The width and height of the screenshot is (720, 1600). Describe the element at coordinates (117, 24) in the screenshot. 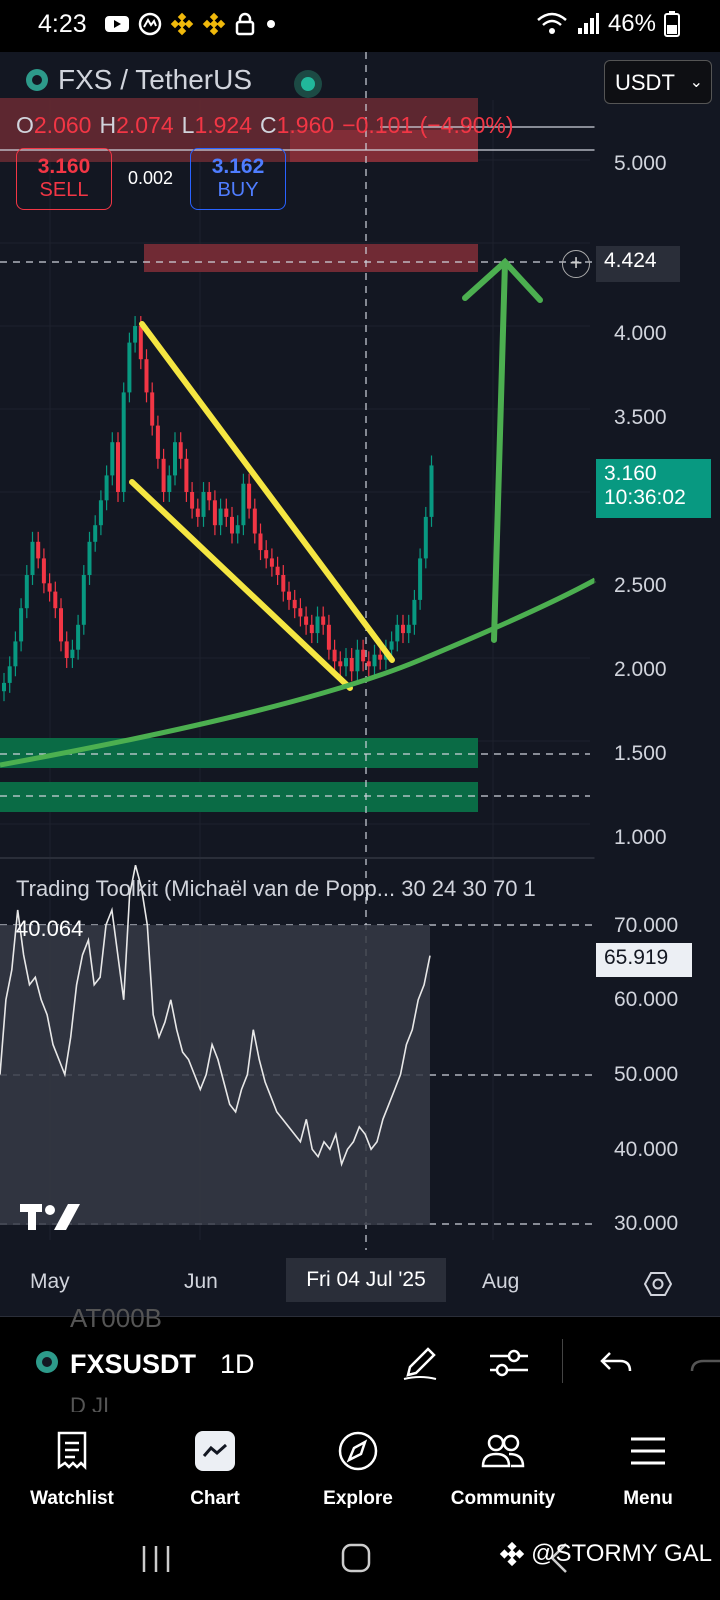

I see `youtube-icon` at that location.